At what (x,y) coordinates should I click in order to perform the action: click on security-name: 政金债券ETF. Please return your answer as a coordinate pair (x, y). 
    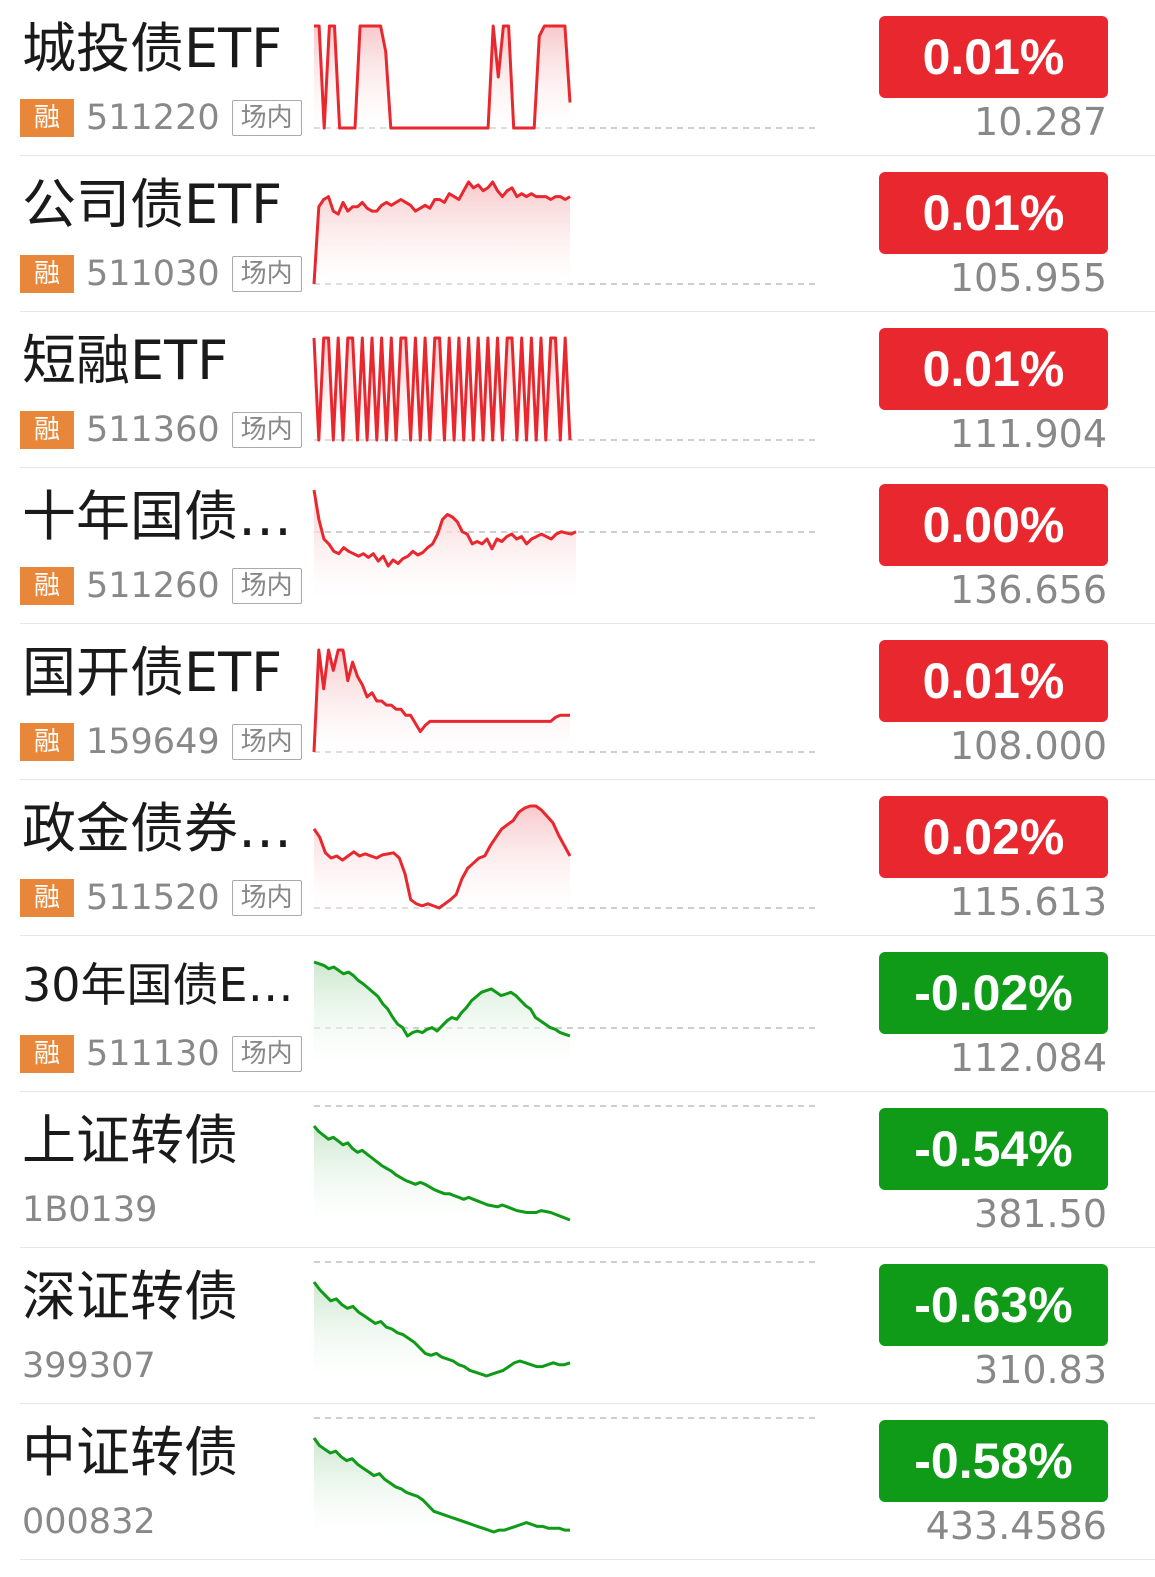
    Looking at the image, I should click on (167, 828).